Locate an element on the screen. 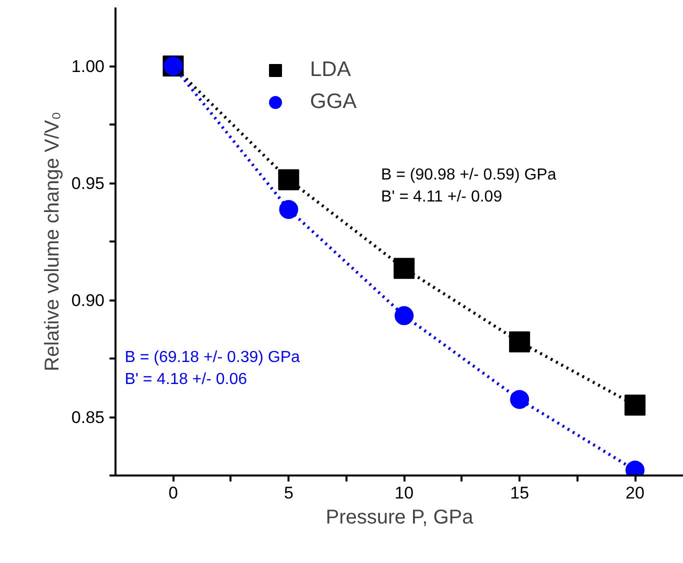 The width and height of the screenshot is (683, 563). legend-label: LDA is located at coordinates (330, 70).